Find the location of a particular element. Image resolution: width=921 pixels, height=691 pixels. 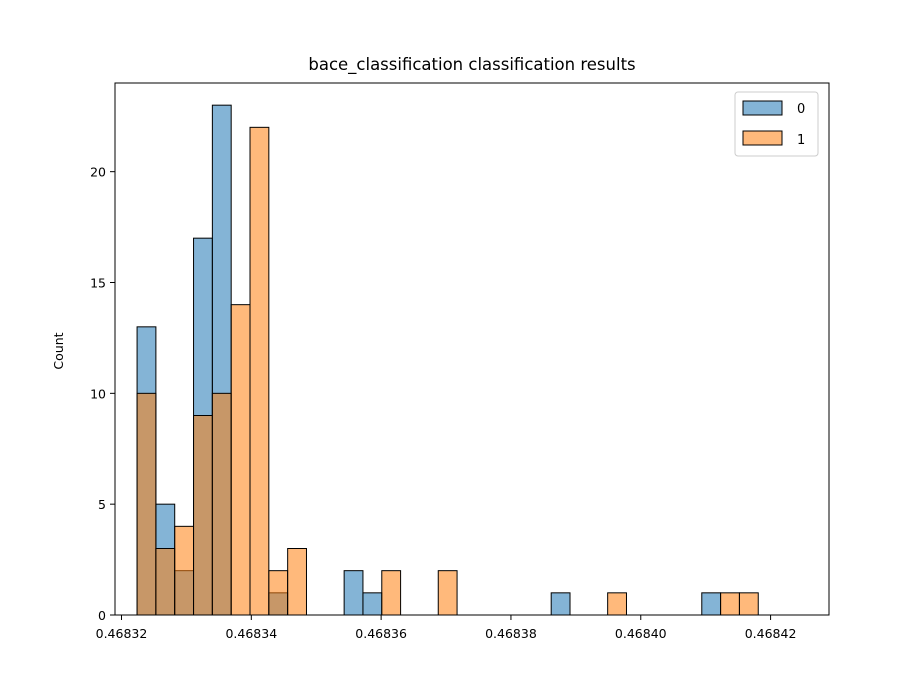

y-axis: 0 5 10 15 20 is located at coordinates (102, 394).